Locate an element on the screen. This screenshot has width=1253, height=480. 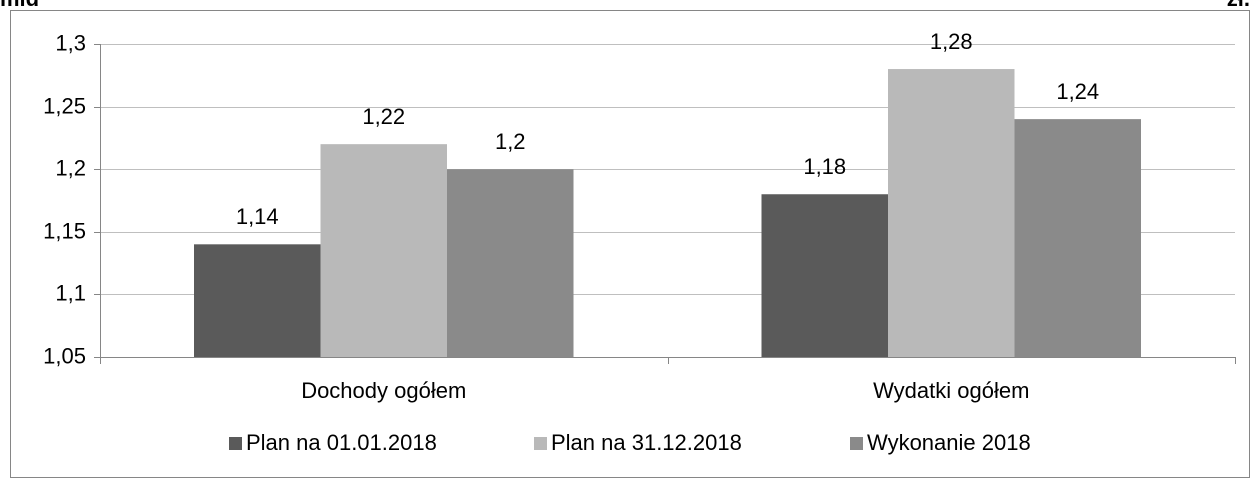
y-tick-label: 1,2 is located at coordinates (70, 167).